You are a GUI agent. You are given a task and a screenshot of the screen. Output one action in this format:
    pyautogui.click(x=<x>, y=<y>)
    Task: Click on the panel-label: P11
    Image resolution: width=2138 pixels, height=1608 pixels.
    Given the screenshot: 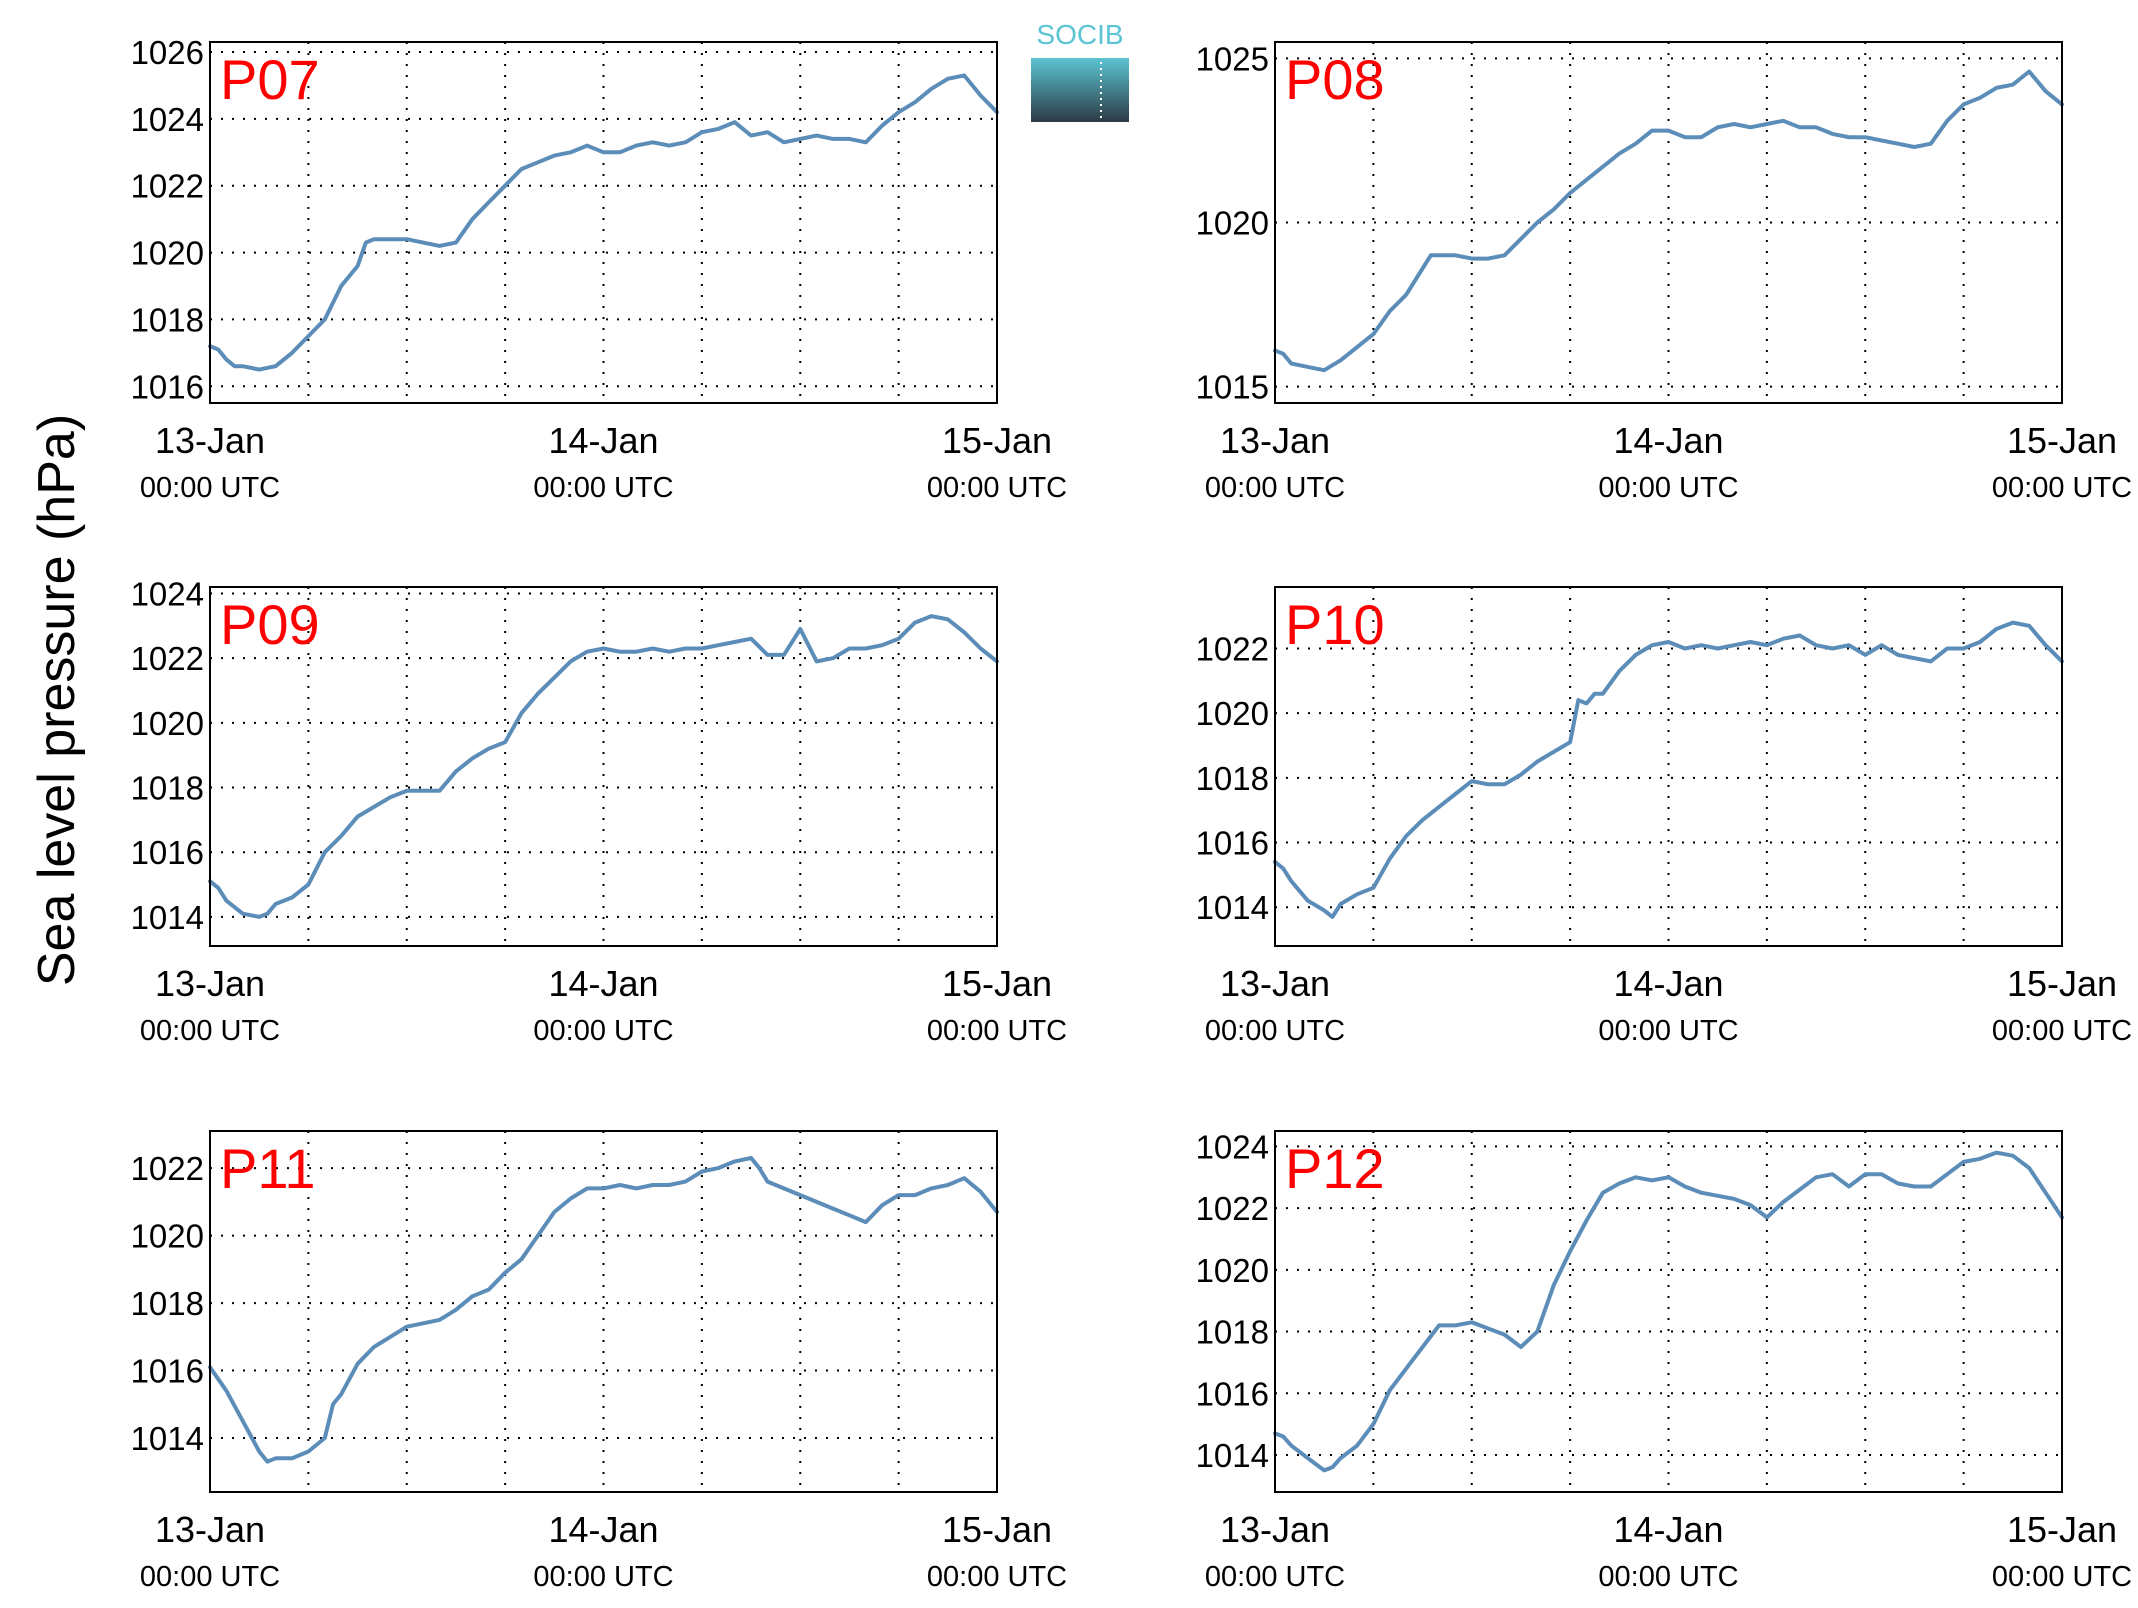 What is the action you would take?
    pyautogui.click(x=267, y=1168)
    